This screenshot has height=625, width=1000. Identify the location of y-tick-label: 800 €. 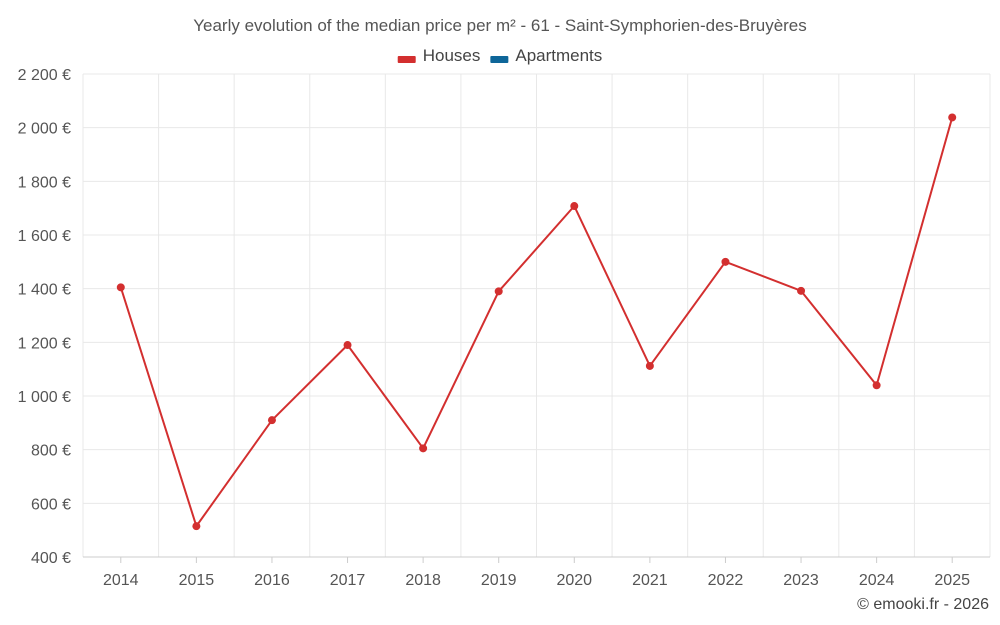
(51, 451).